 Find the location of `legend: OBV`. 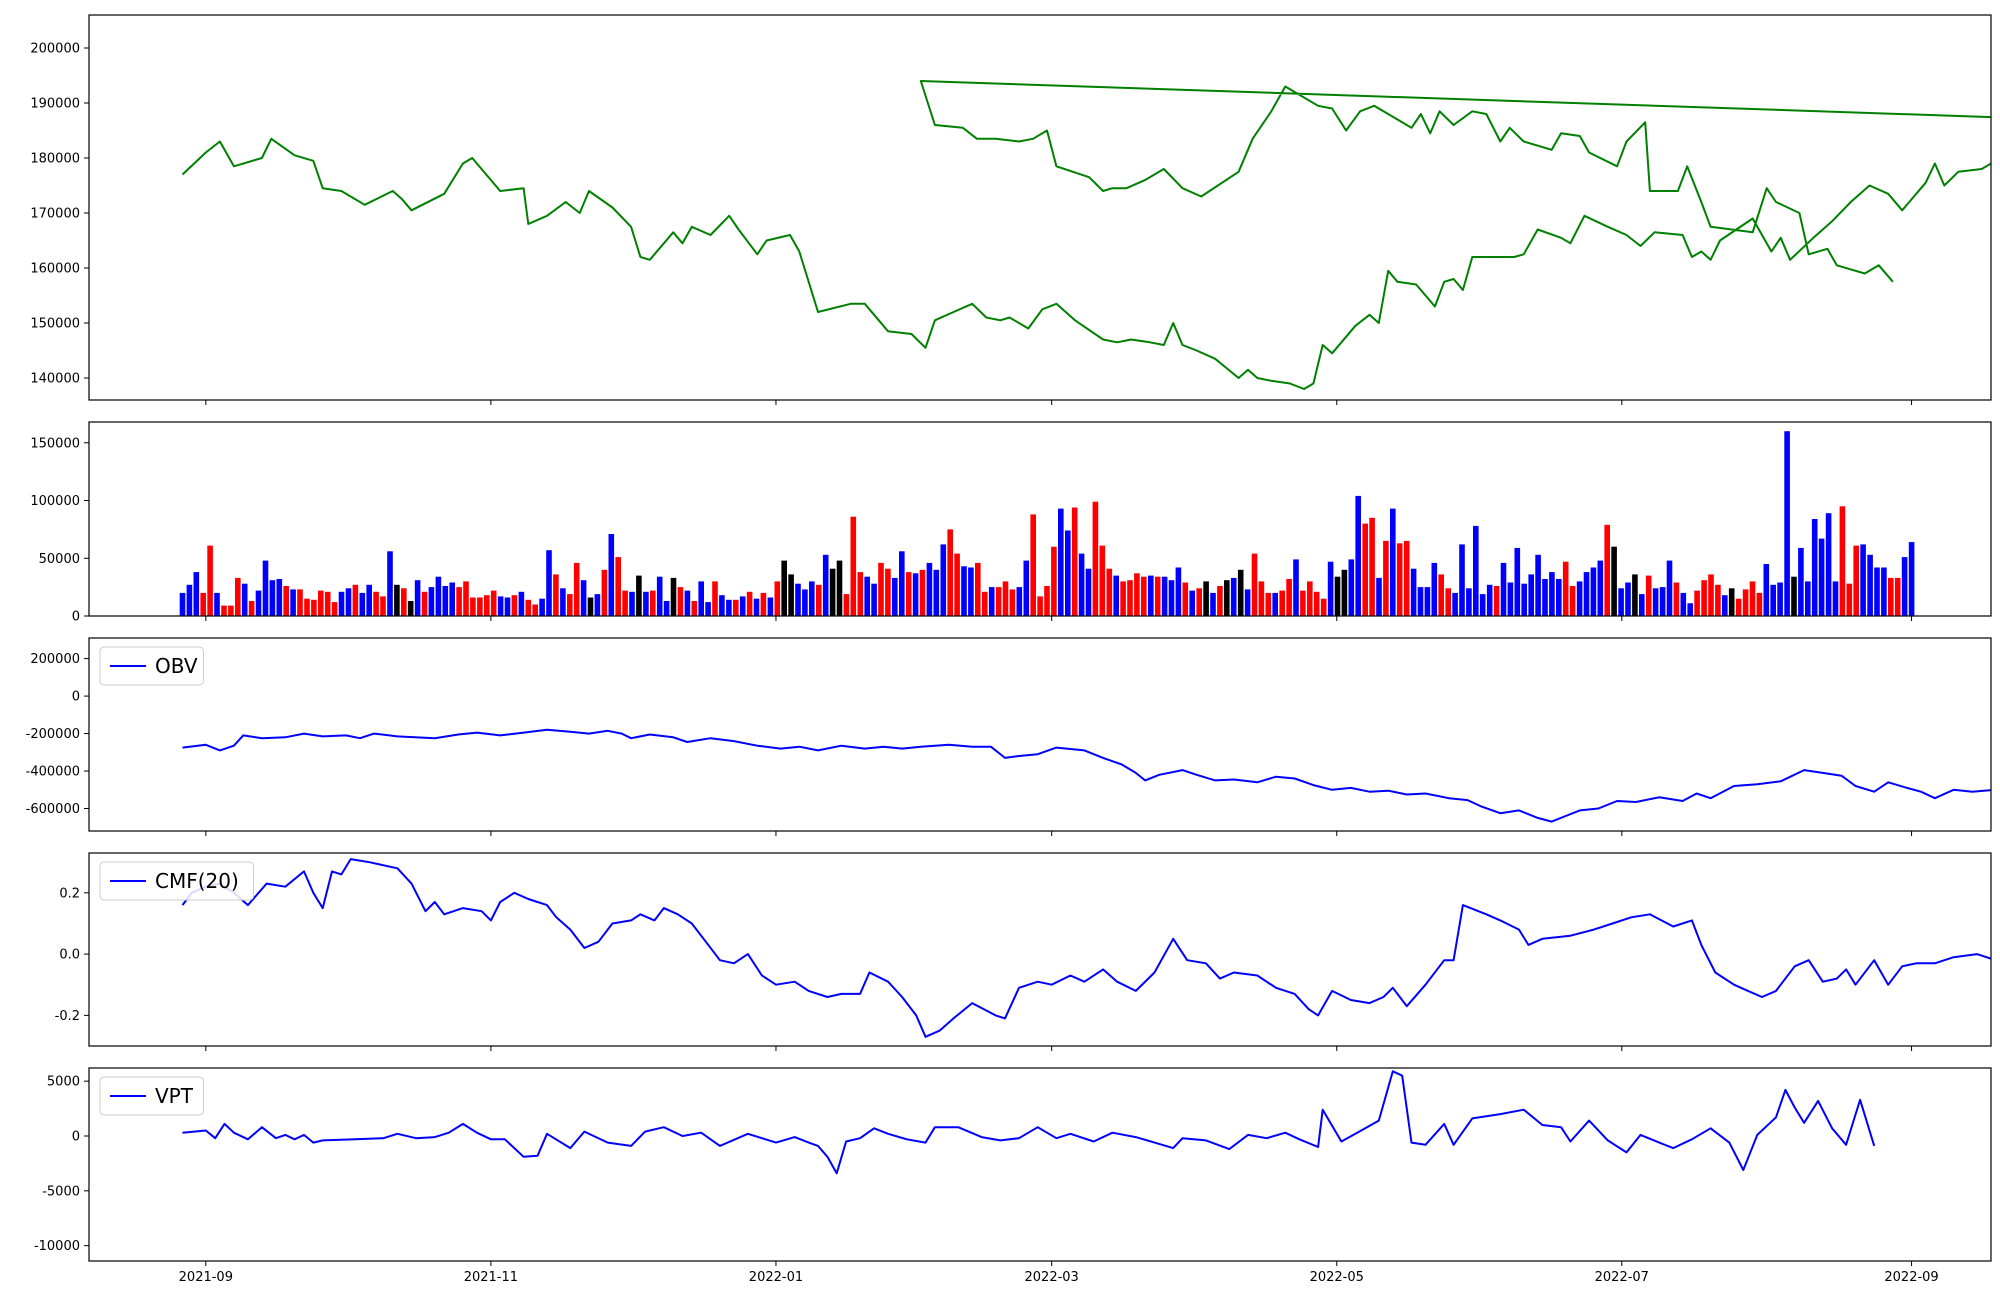

legend: OBV is located at coordinates (151, 666).